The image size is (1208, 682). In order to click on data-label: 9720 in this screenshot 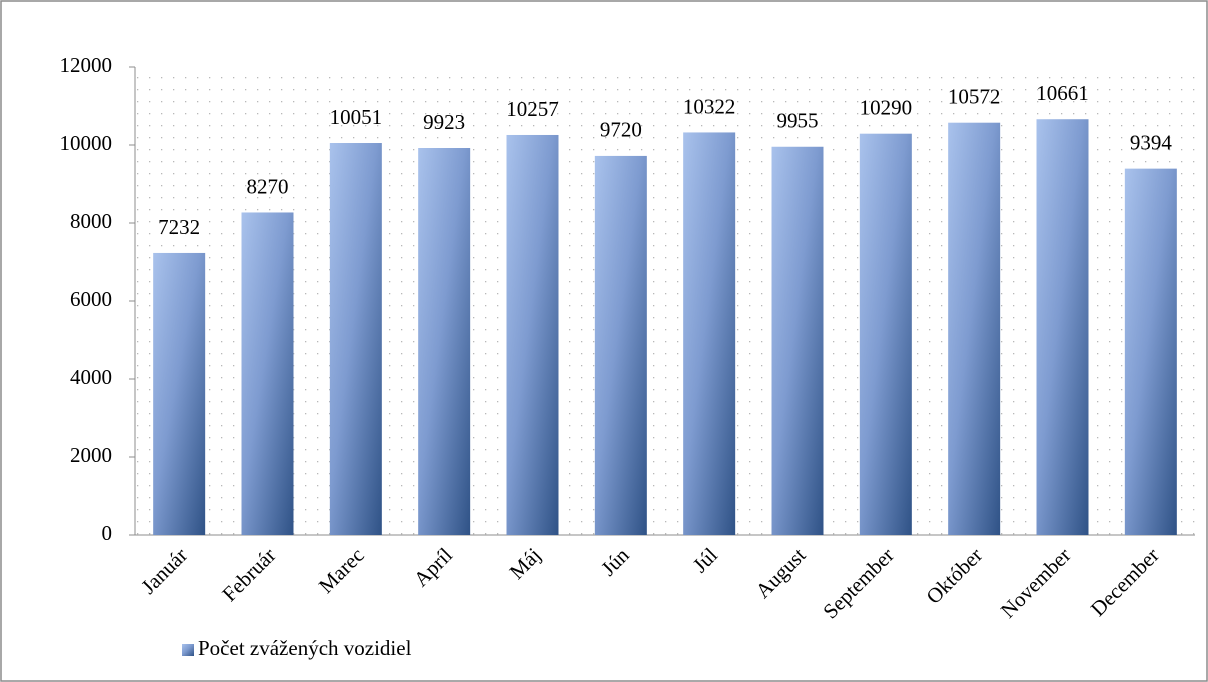, I will do `click(621, 130)`.